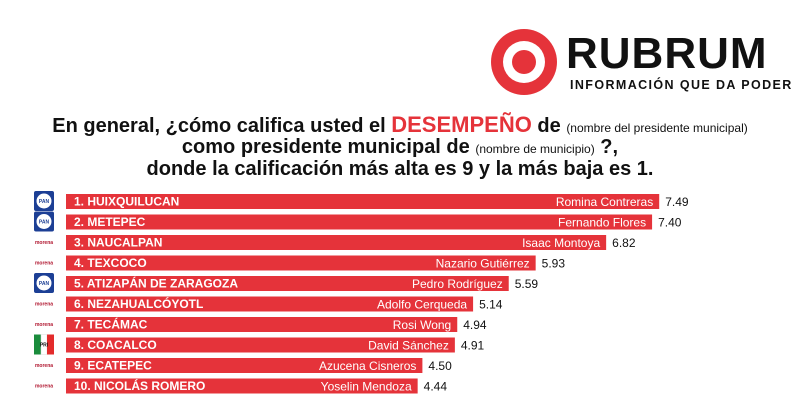 The height and width of the screenshot is (401, 800). What do you see at coordinates (110, 263) in the screenshot?
I see `category-label: 4. TEXCOCO` at bounding box center [110, 263].